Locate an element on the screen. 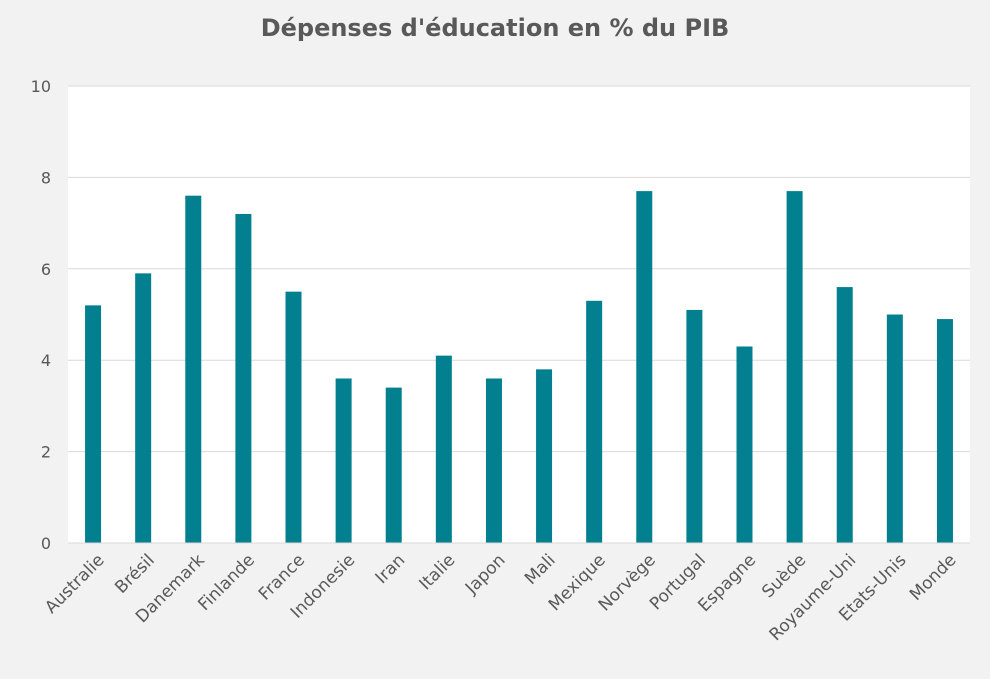 The height and width of the screenshot is (679, 990). bar-espagne is located at coordinates (744, 444).